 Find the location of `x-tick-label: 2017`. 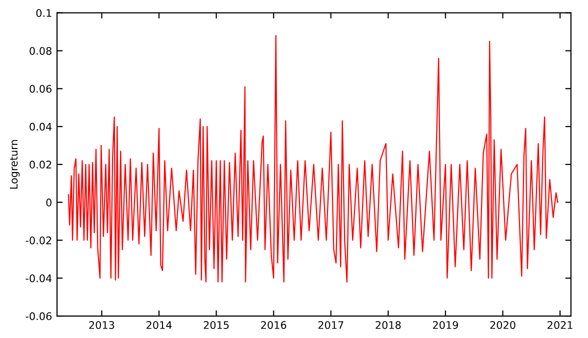

x-tick-label: 2017 is located at coordinates (331, 325).